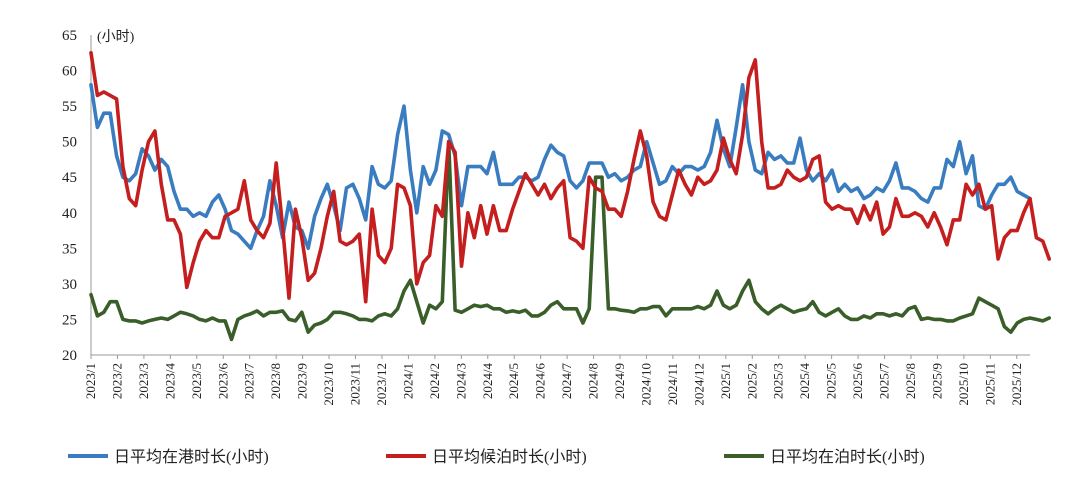 The image size is (1080, 496). I want to click on legend-label: 日平均在港时长(小时), so click(191, 457).